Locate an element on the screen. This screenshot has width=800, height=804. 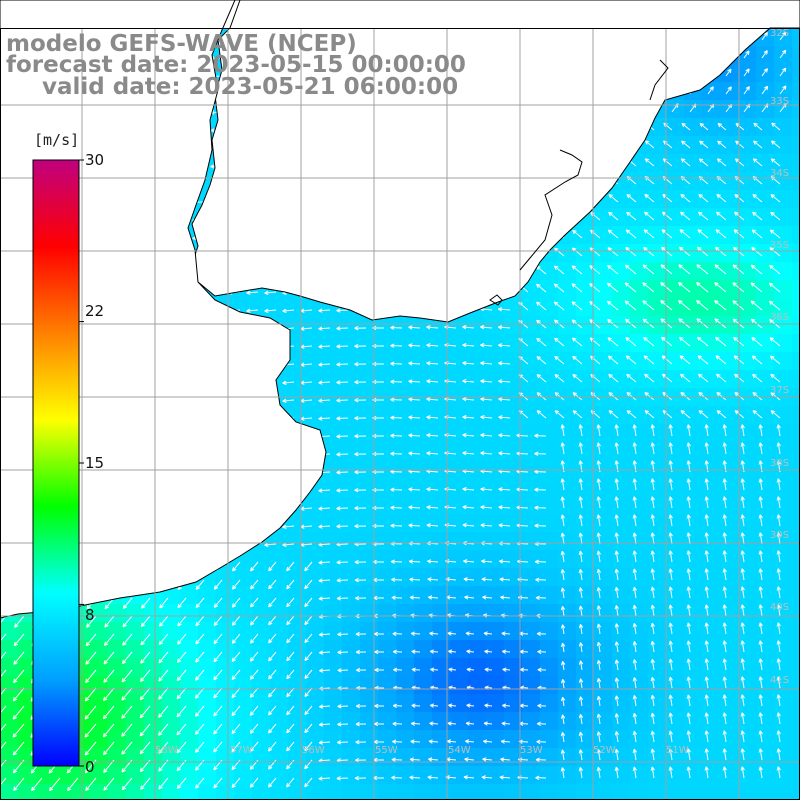
lat-label: 40S is located at coordinates (780, 607).